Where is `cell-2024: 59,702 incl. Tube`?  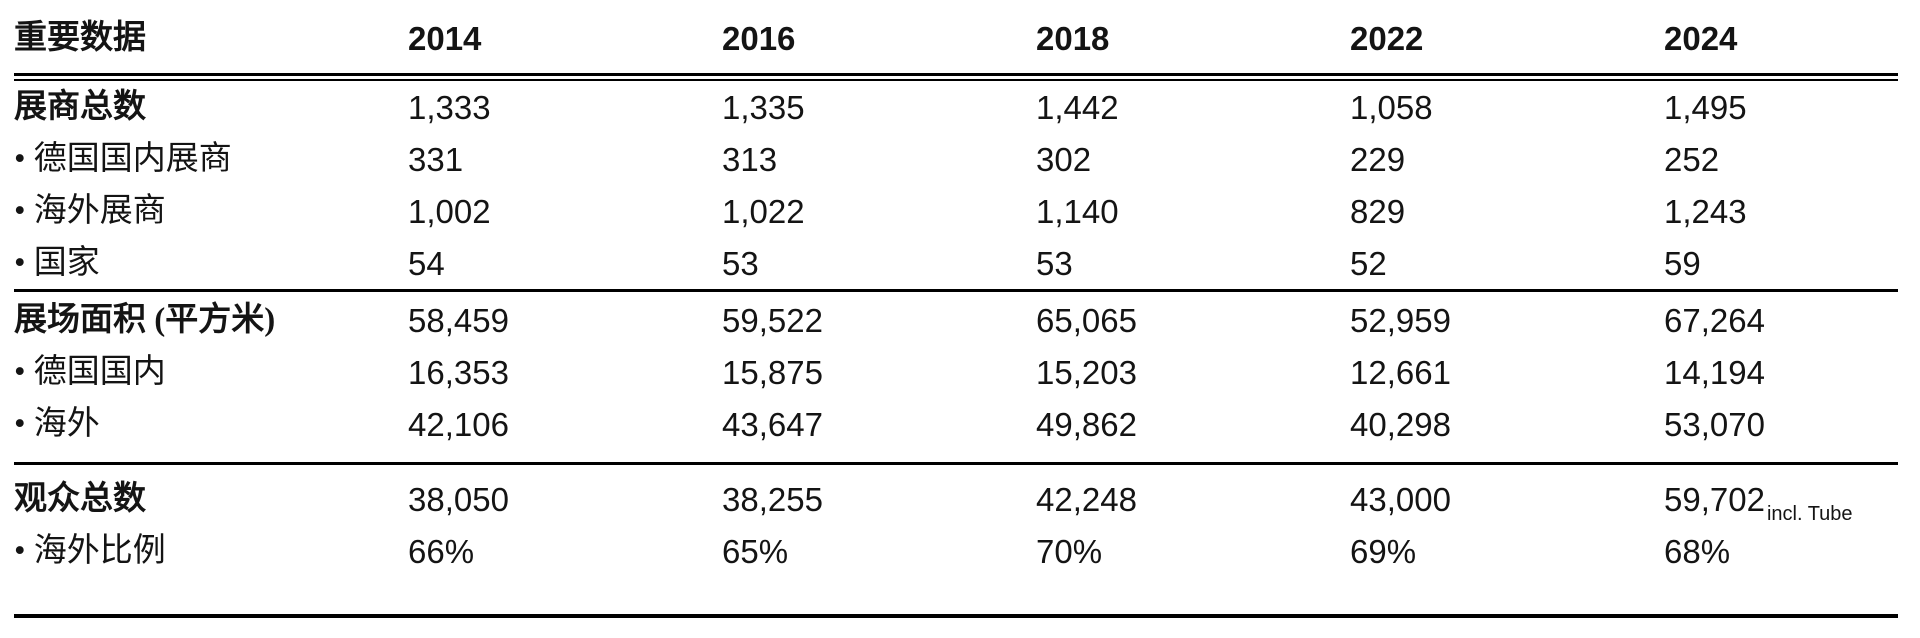 cell-2024: 59,702 incl. Tube is located at coordinates (1781, 502).